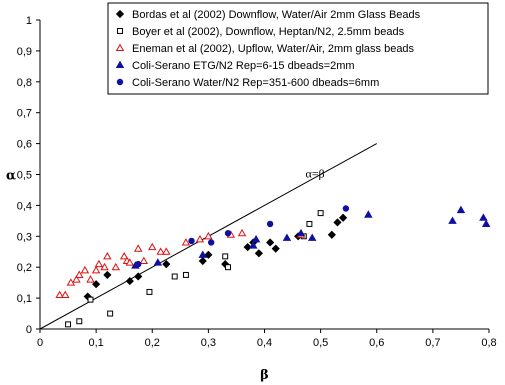 This screenshot has width=505, height=385. What do you see at coordinates (24, 83) in the screenshot?
I see `y-tick-label: 0,8` at bounding box center [24, 83].